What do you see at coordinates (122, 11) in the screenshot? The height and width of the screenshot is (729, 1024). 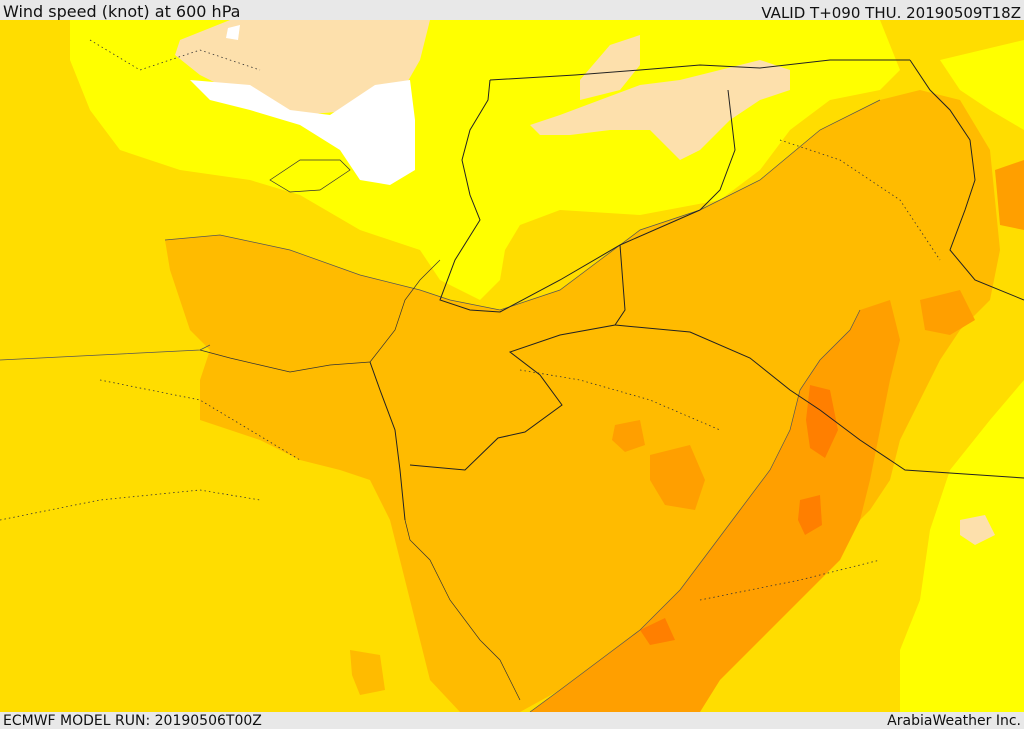 I see `map-title: Wind speed (knot) at 600 hPa` at bounding box center [122, 11].